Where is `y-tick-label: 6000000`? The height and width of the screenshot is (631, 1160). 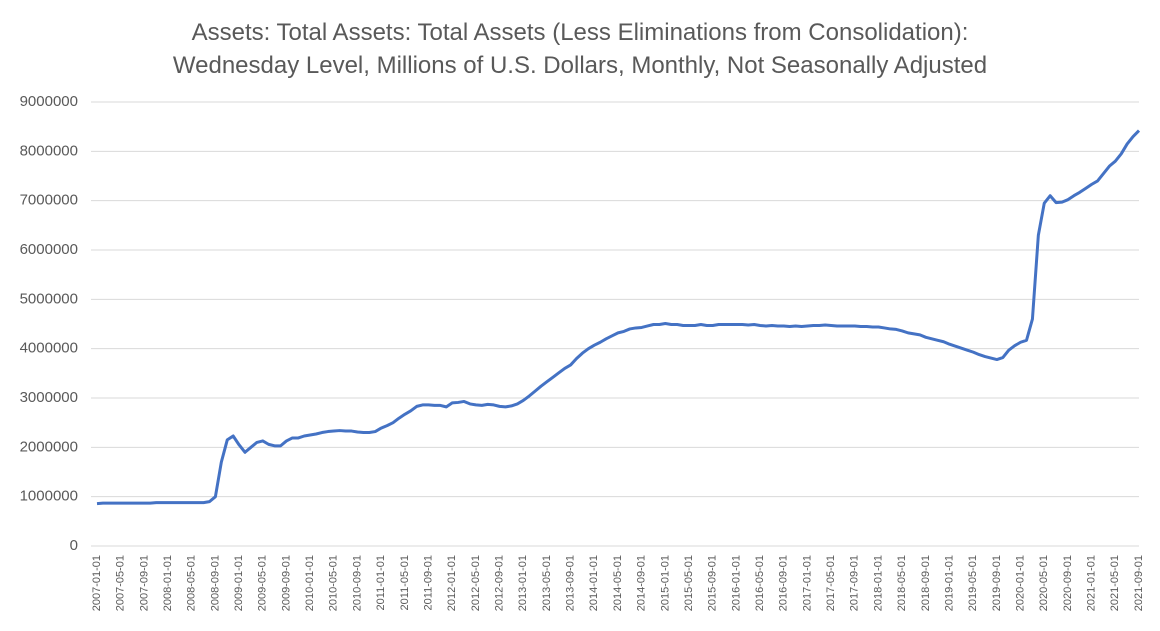 y-tick-label: 6000000 is located at coordinates (49, 249).